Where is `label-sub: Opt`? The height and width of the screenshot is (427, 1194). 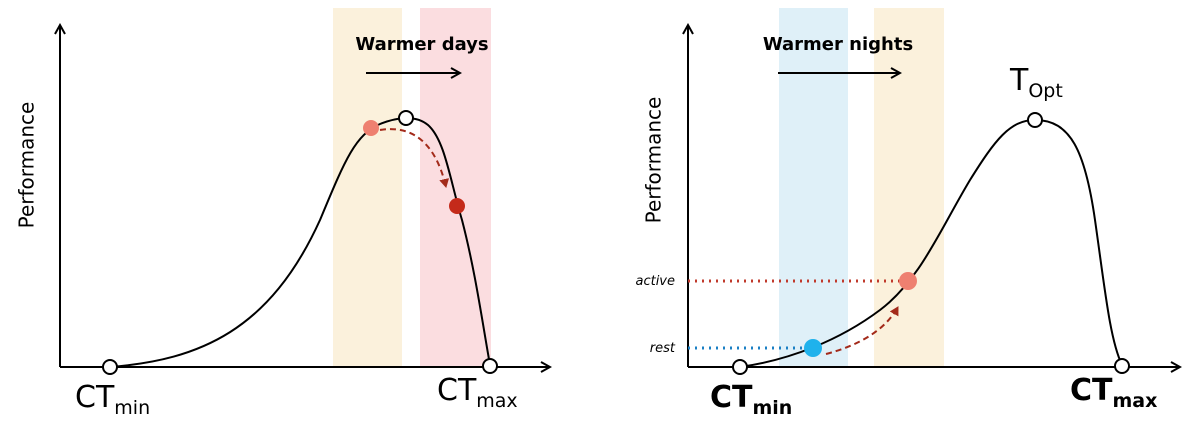
label-sub: Opt is located at coordinates (1045, 91).